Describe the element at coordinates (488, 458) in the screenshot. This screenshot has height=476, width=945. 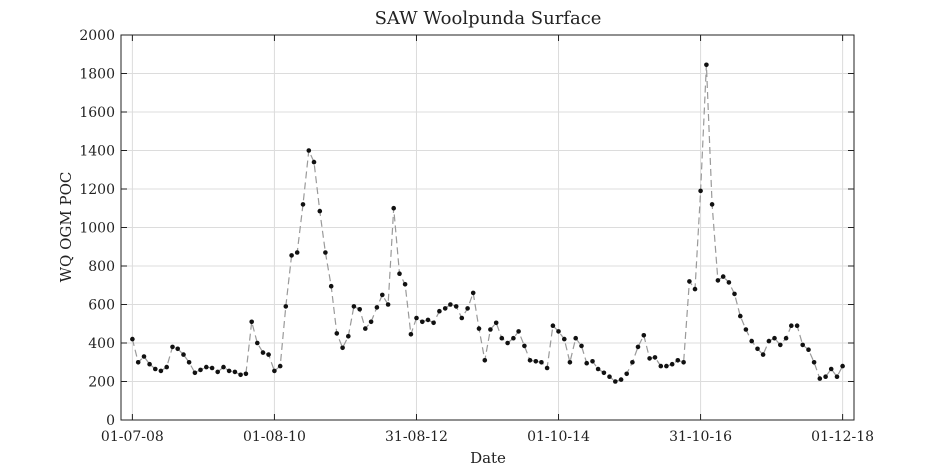
I see `x-axis-label: Date` at that location.